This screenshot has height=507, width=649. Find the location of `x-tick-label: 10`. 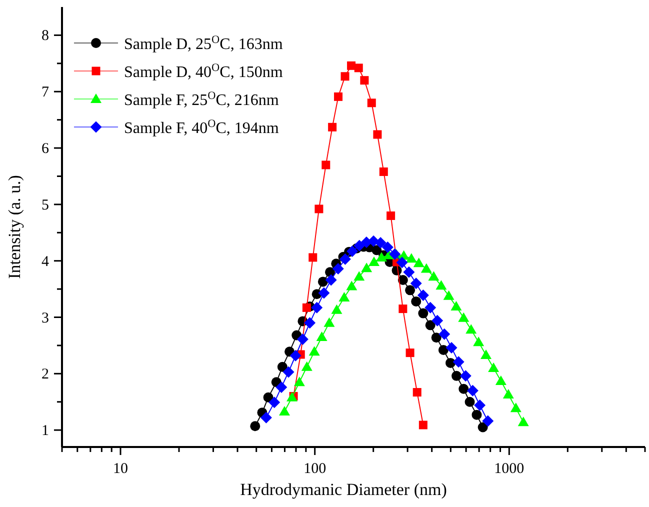

x-tick-label: 10 is located at coordinates (120, 469).